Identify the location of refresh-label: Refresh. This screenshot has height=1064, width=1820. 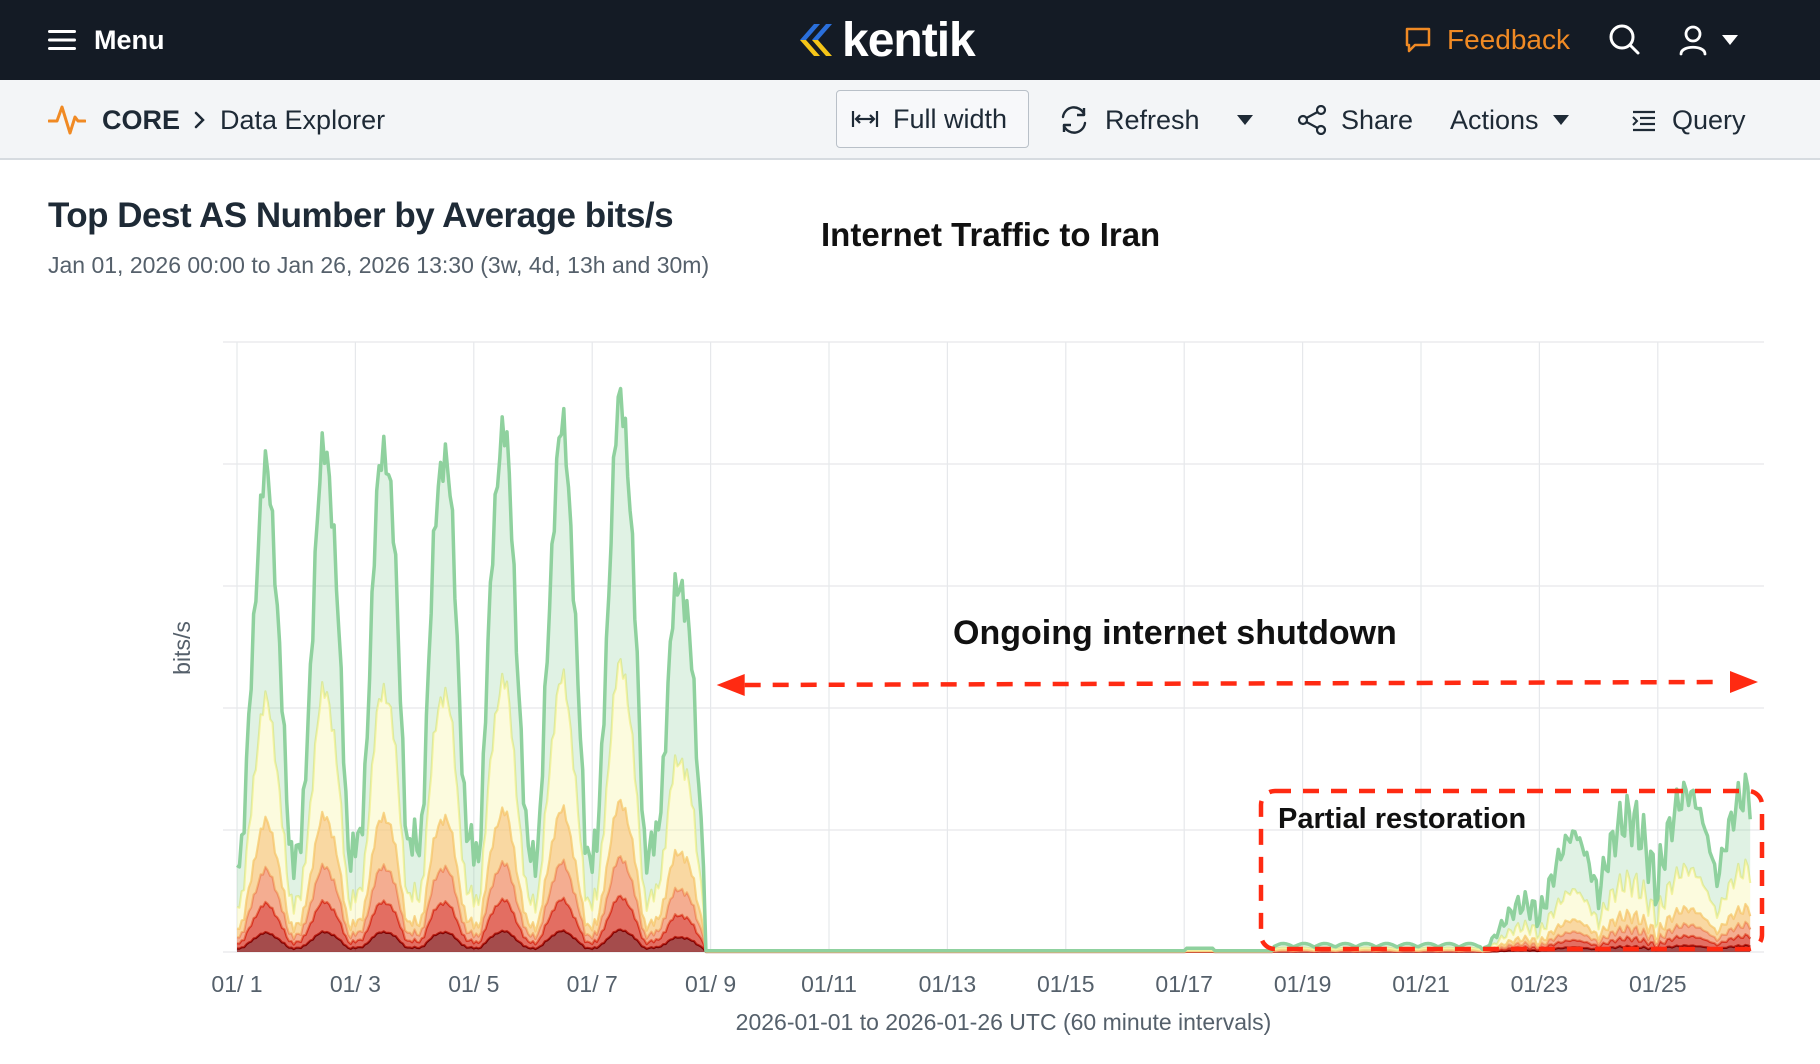
(1152, 119).